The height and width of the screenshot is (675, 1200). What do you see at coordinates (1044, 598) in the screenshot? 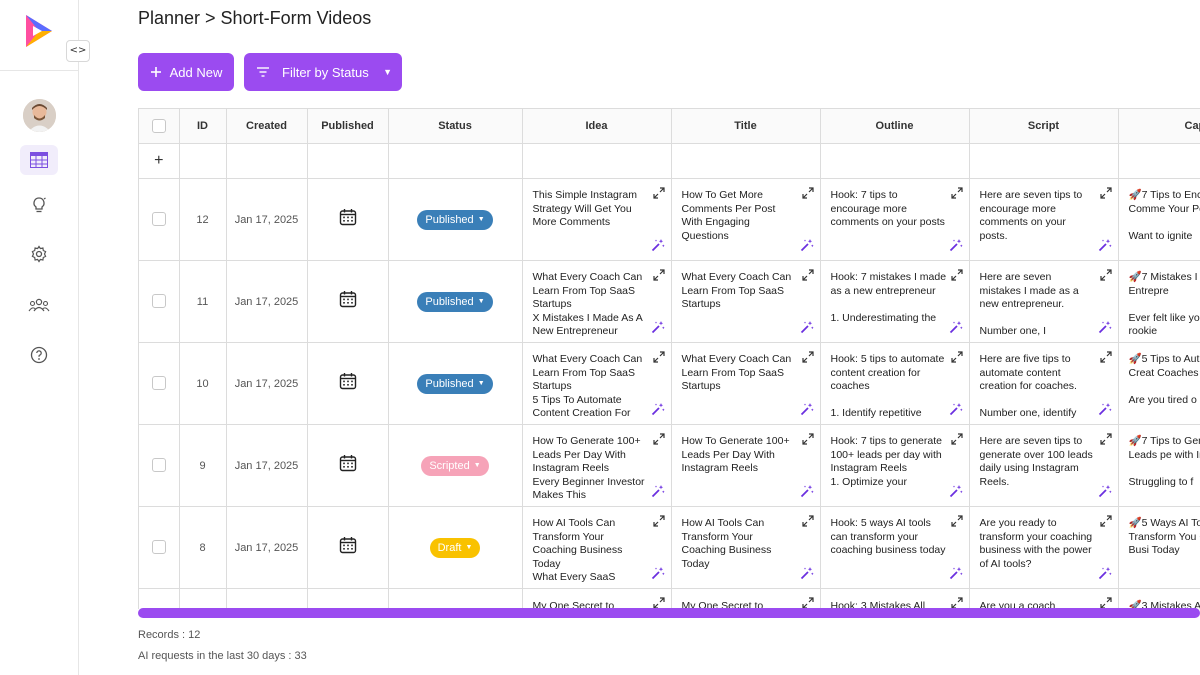
I see `partial-script-cell: Are you a coach` at bounding box center [1044, 598].